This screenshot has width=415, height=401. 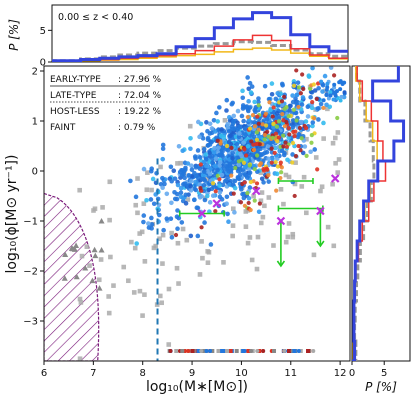 What do you see at coordinates (381, 213) in the screenshot?
I see `right-panel-frame` at bounding box center [381, 213].